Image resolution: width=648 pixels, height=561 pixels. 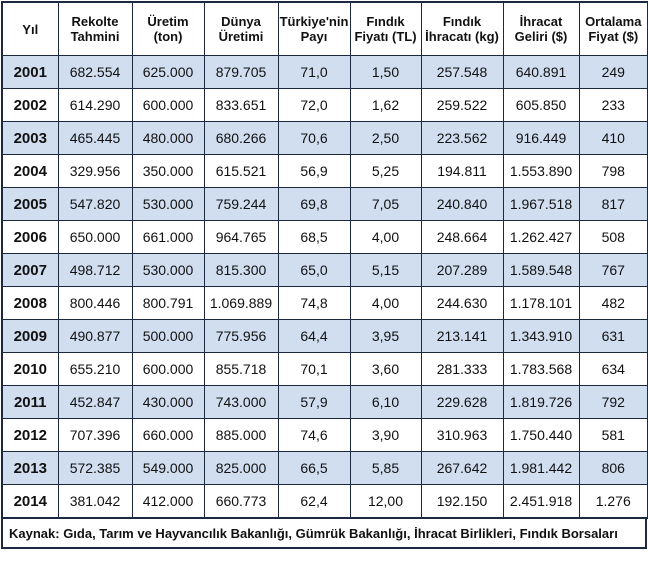 I want to click on column-header-production: Üretim (ton), so click(x=168, y=28).